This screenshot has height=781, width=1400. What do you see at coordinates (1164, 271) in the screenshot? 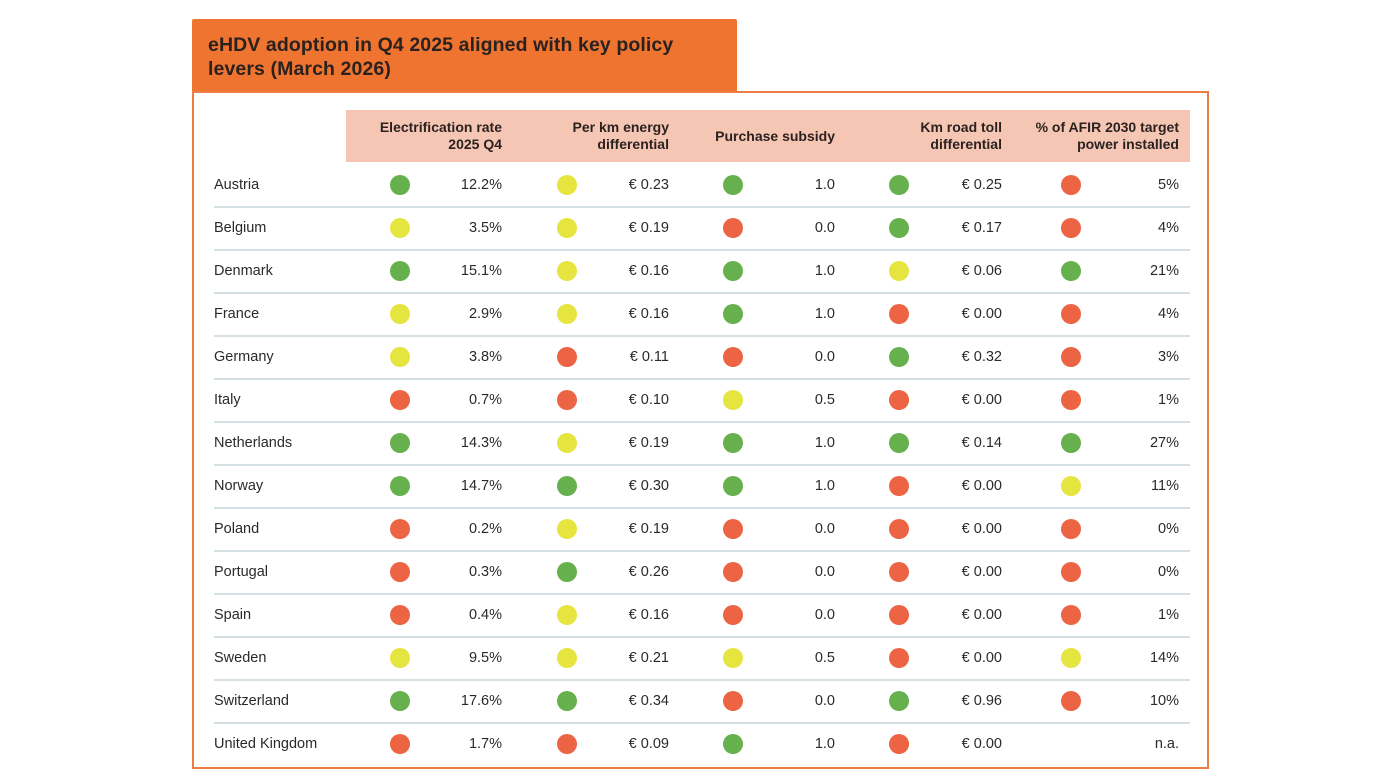
I see `cell-value: 21%` at bounding box center [1164, 271].